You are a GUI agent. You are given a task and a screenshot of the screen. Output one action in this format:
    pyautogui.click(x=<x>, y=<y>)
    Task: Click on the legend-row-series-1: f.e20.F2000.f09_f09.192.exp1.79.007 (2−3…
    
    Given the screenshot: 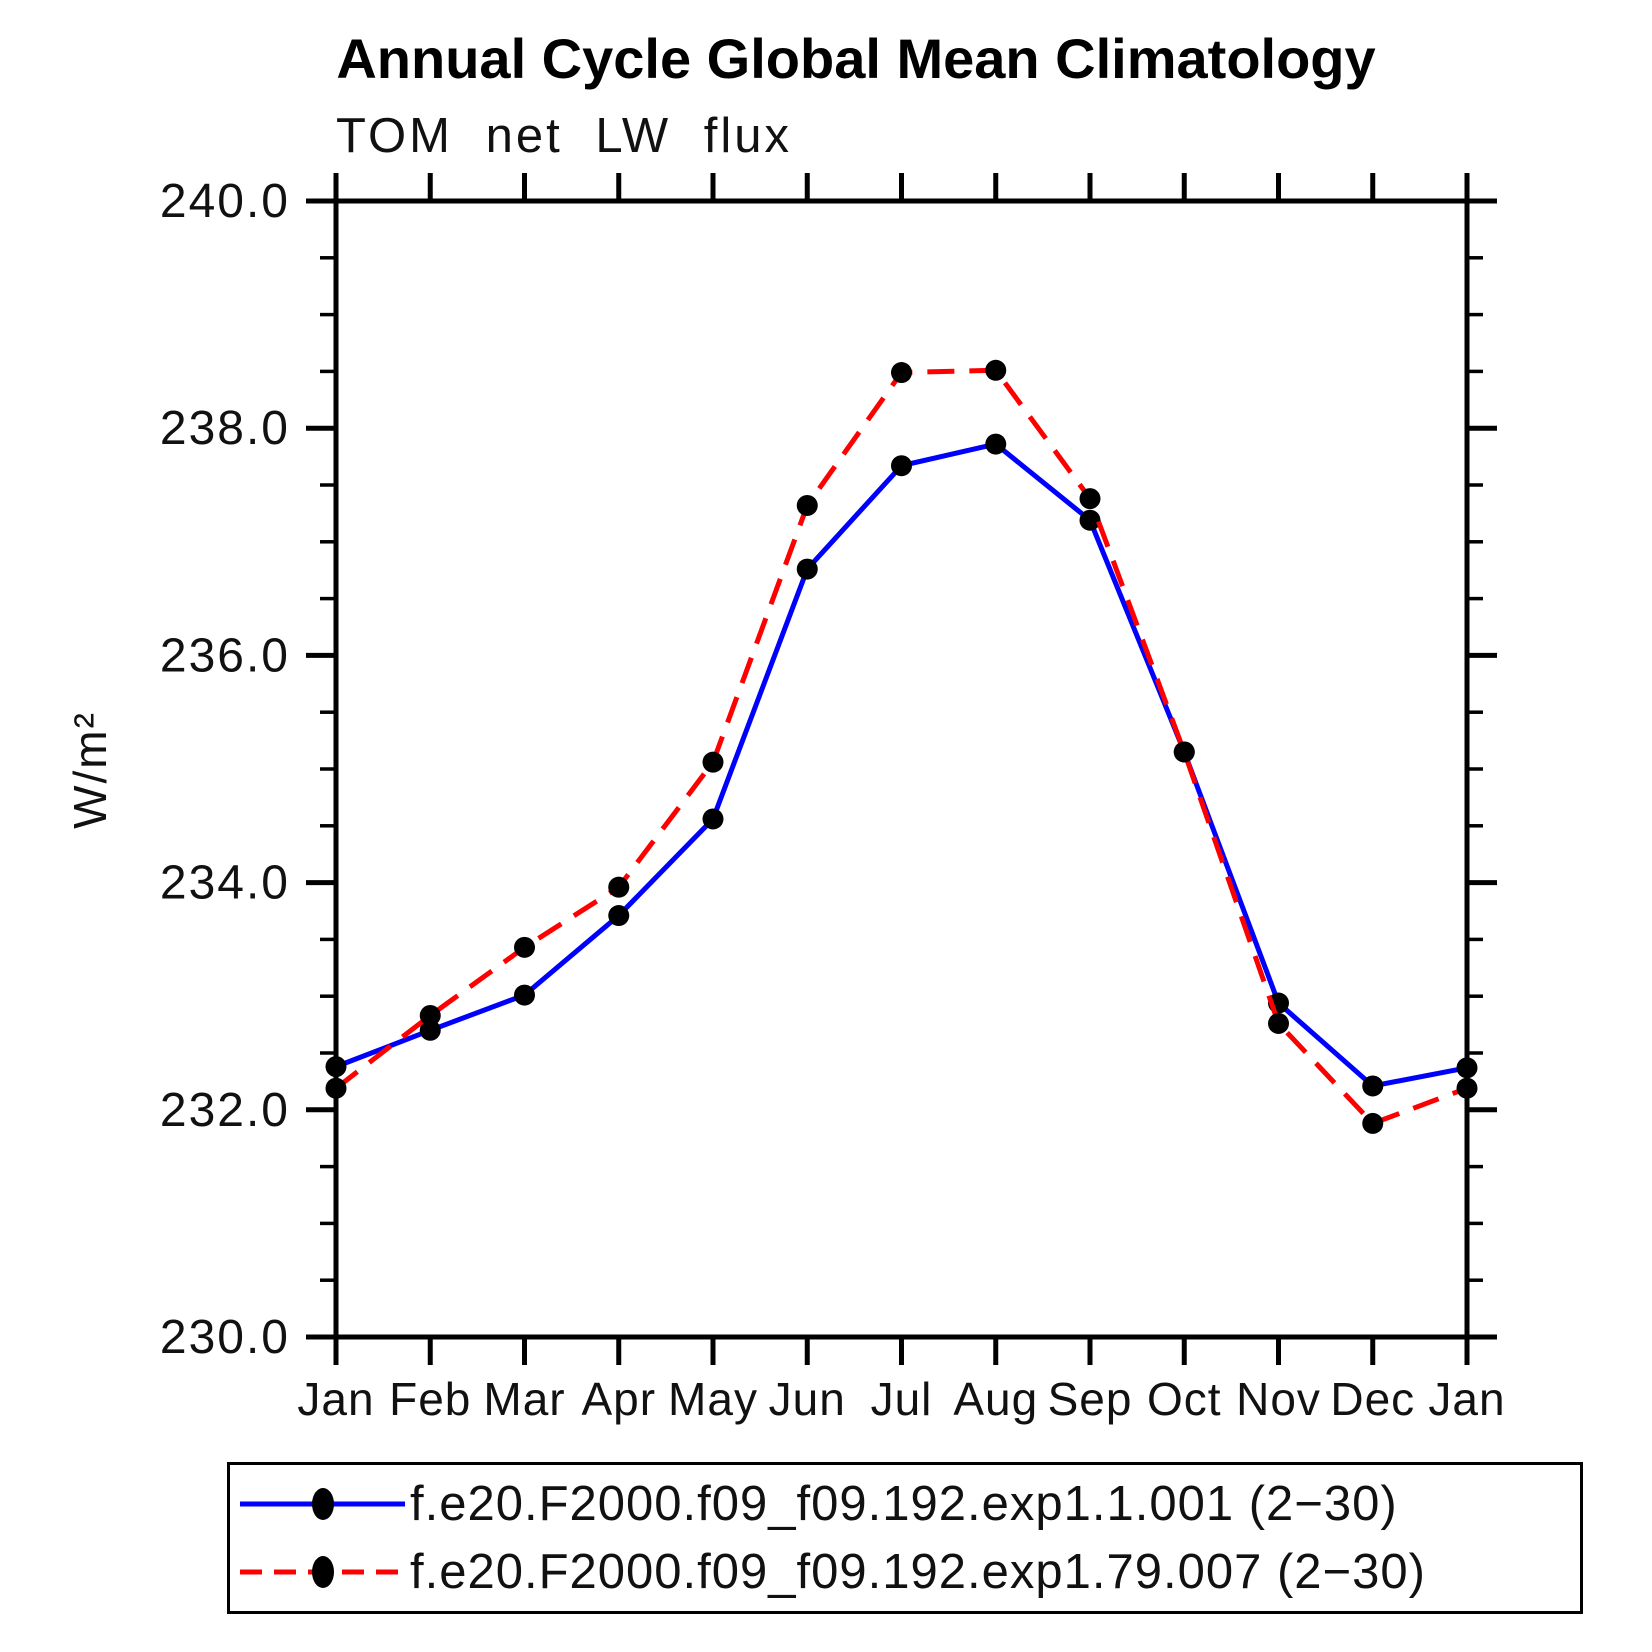 What is the action you would take?
    pyautogui.click(x=905, y=1572)
    